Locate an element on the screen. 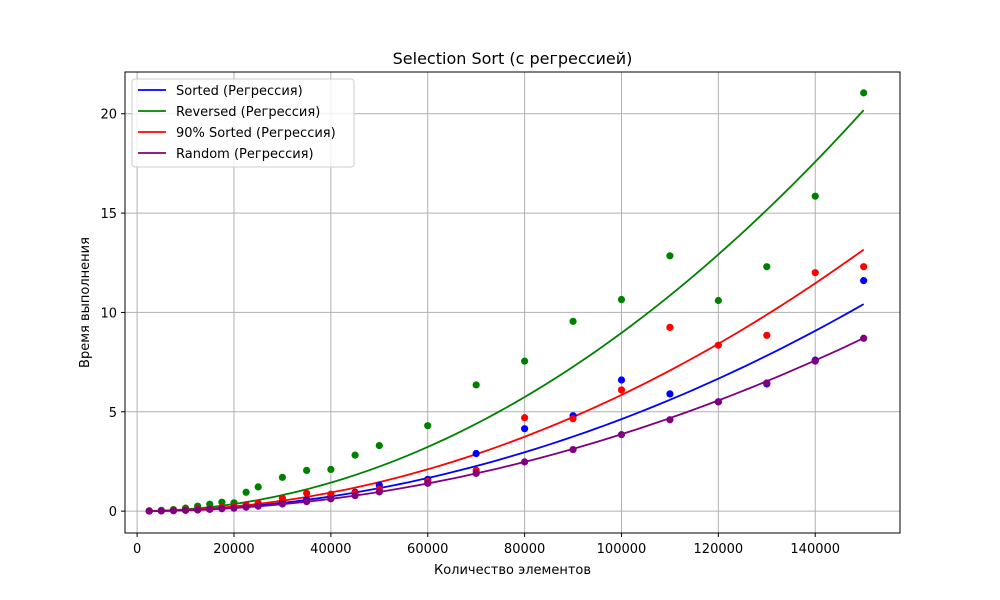 The width and height of the screenshot is (1000, 600). legend-label-sorted: Sorted (Регрессия) is located at coordinates (239, 91).